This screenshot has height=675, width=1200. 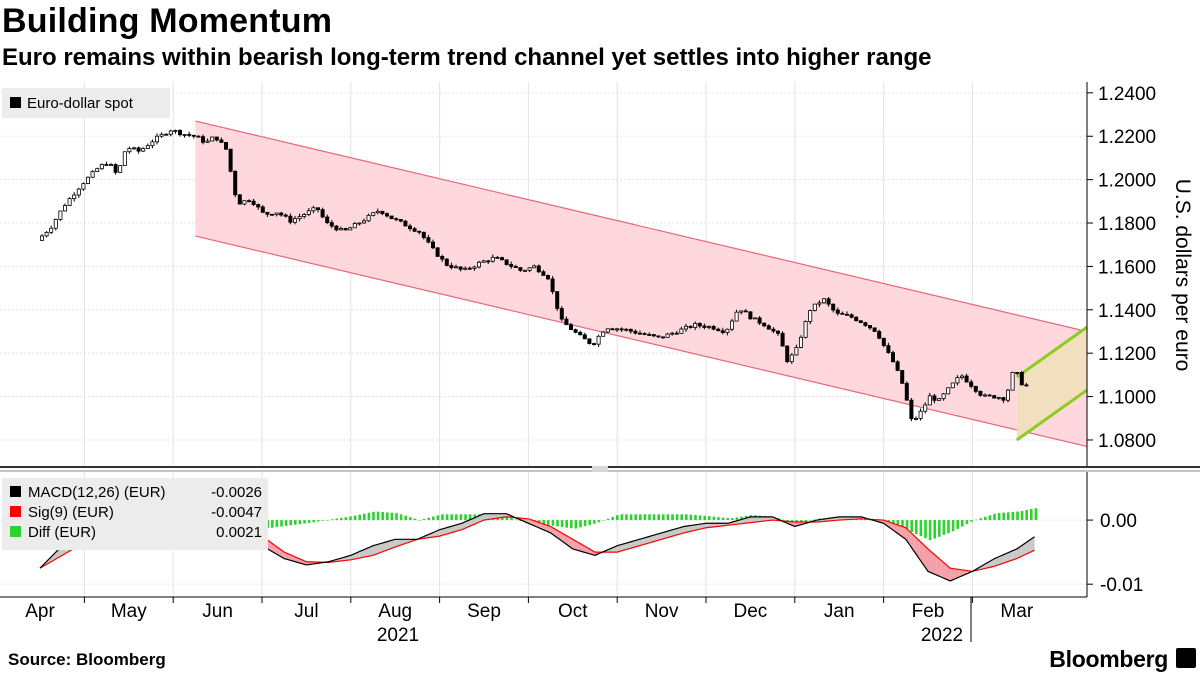 What do you see at coordinates (1127, 267) in the screenshot?
I see `price-tick-label: 1.1600` at bounding box center [1127, 267].